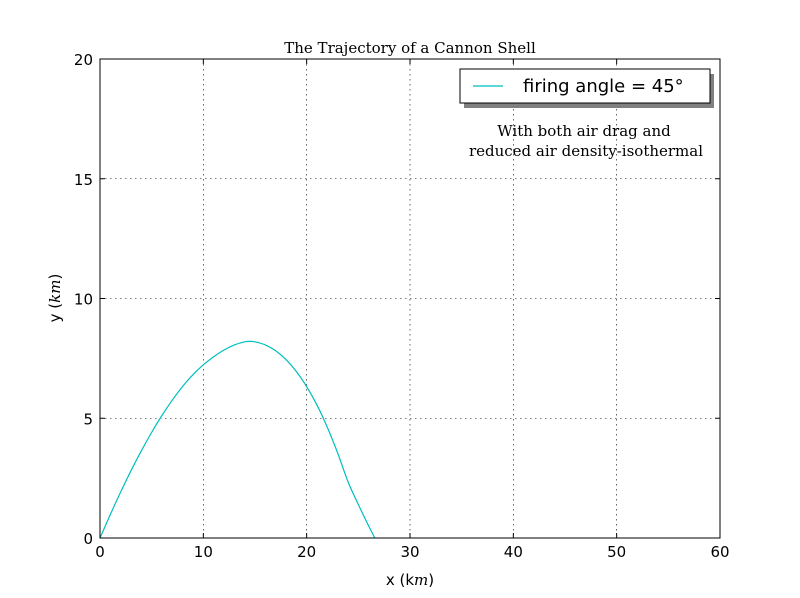  What do you see at coordinates (88, 419) in the screenshot?
I see `y-tick-label: 5` at bounding box center [88, 419].